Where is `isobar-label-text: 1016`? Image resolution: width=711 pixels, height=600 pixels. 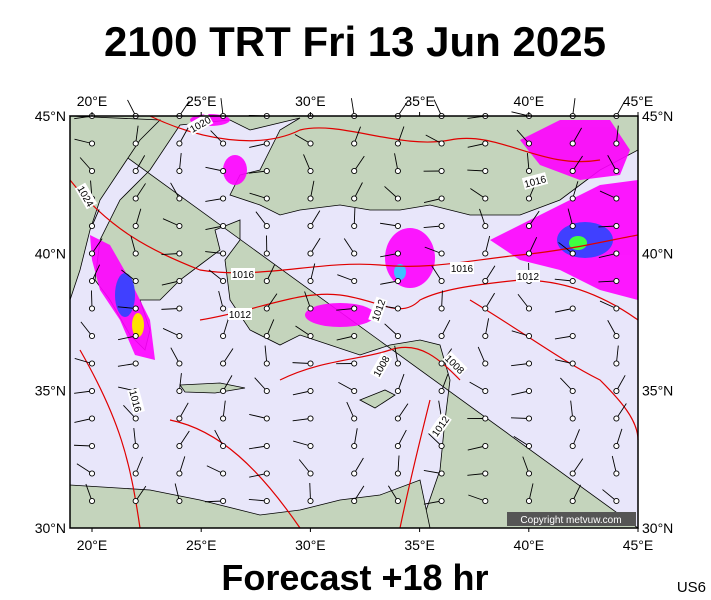 isobar-label-text: 1016 is located at coordinates (243, 275).